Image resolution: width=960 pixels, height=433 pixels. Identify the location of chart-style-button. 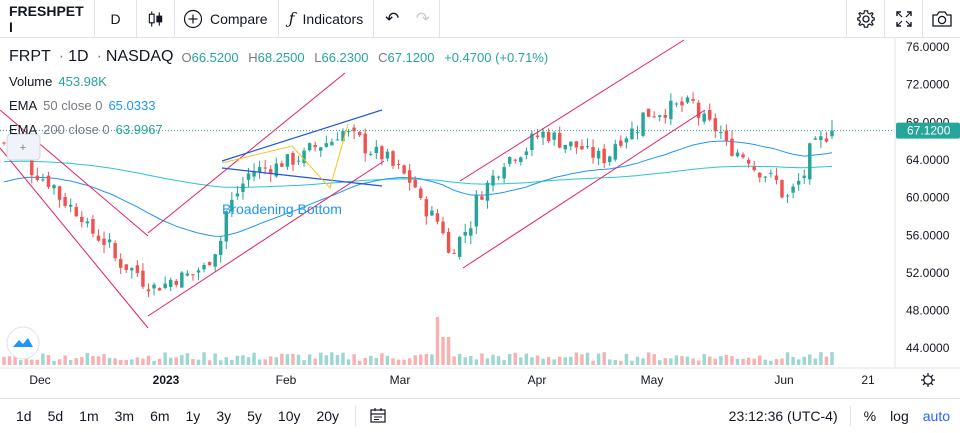
(156, 19).